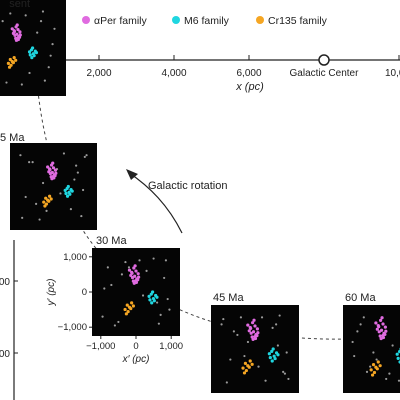 This screenshot has height=400, width=400. I want to click on legend-label: M6 family, so click(207, 21).